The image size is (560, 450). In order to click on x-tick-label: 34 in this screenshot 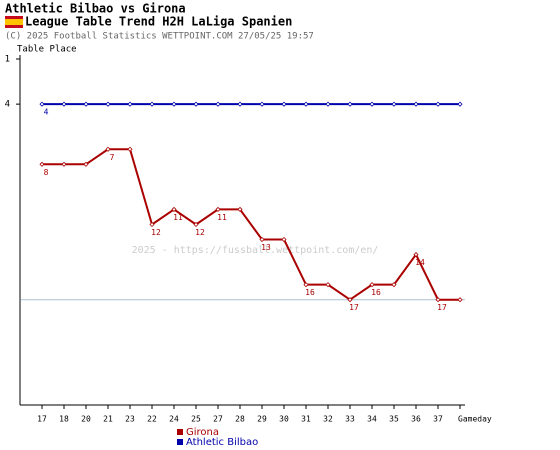, I will do `click(372, 419)`.